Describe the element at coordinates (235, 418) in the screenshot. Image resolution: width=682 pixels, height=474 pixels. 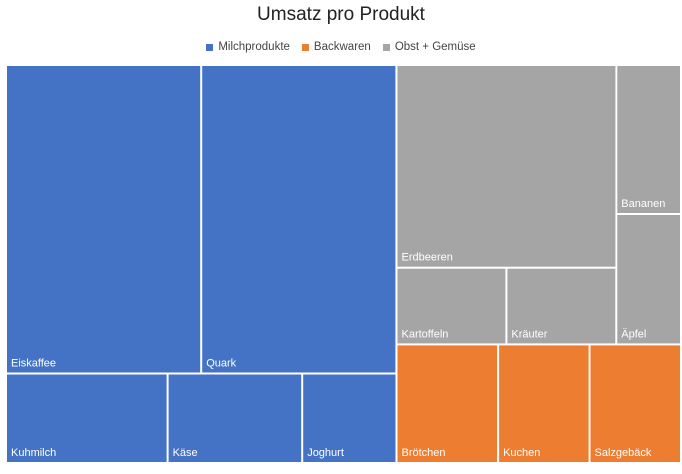
I see `treemap-tile-kaese` at that location.